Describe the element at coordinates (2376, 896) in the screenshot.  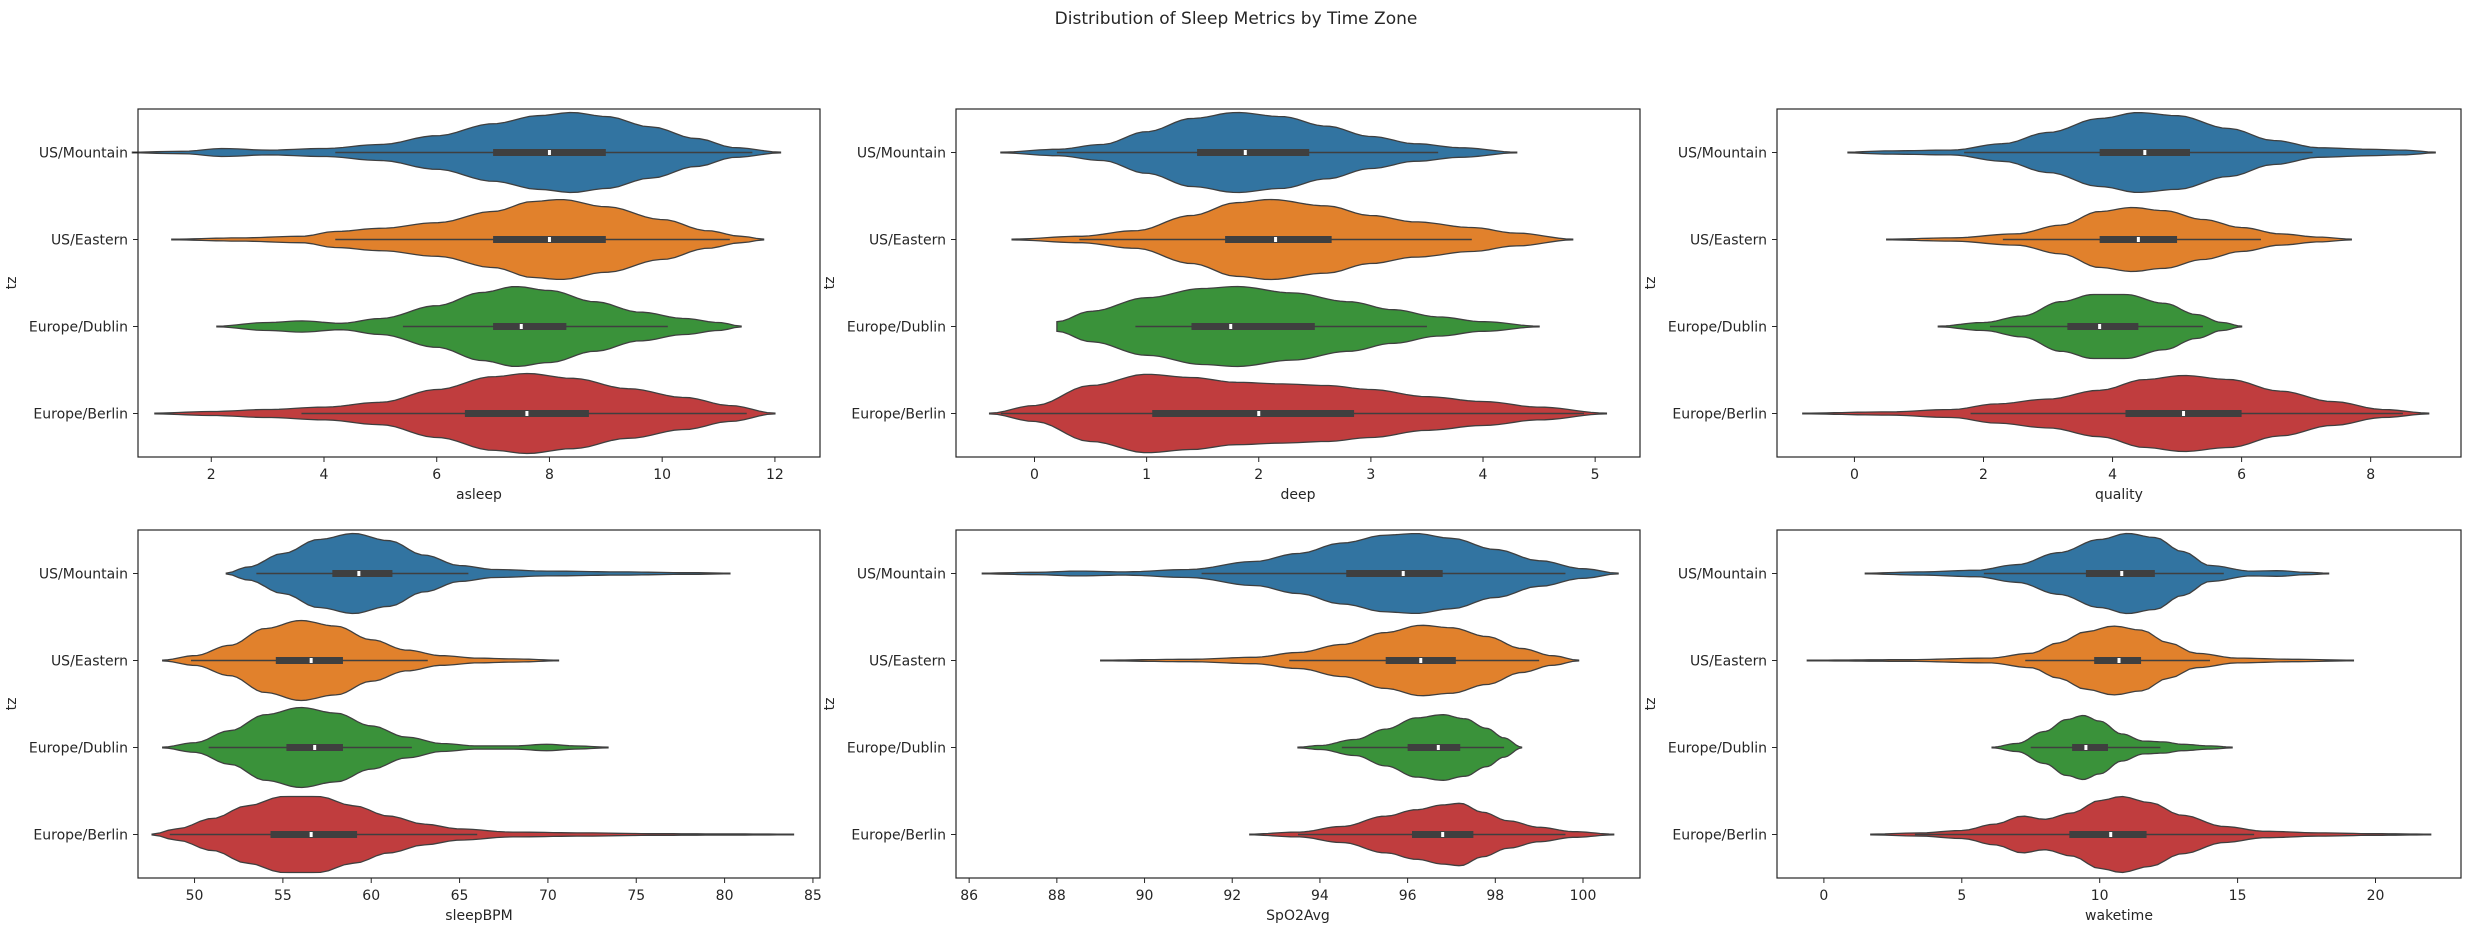
I see `x-tick-label: 20` at that location.